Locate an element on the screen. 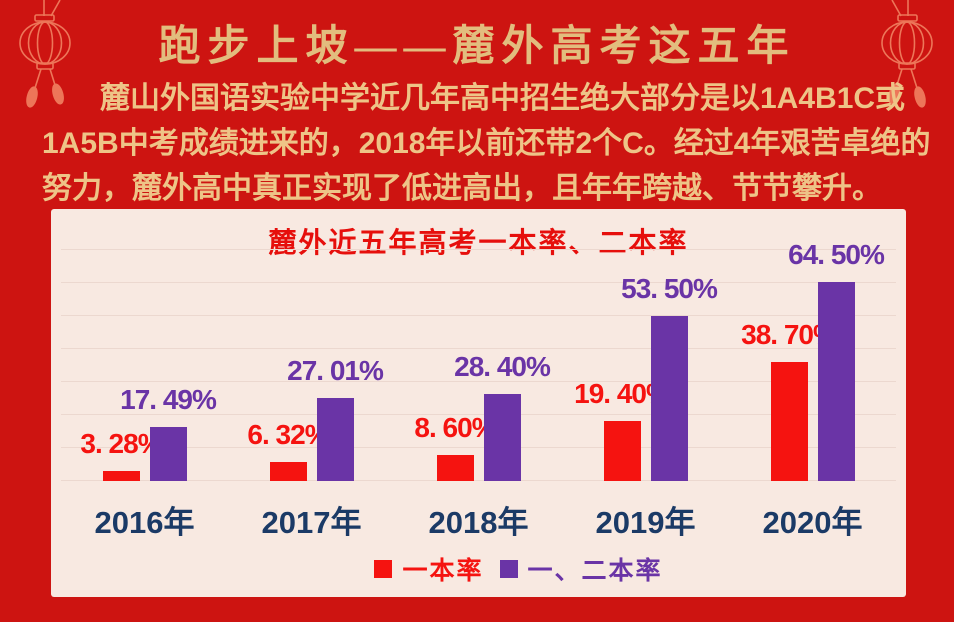  legend-item: 一、二本率 is located at coordinates (581, 569).